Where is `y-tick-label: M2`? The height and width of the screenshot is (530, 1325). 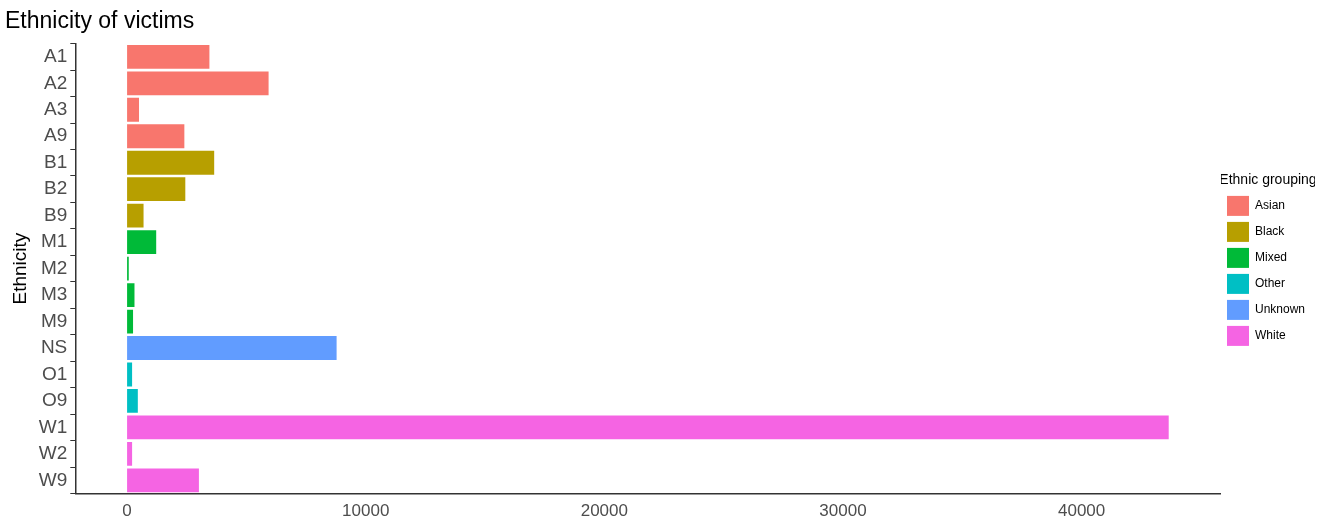 y-tick-label: M2 is located at coordinates (54, 267).